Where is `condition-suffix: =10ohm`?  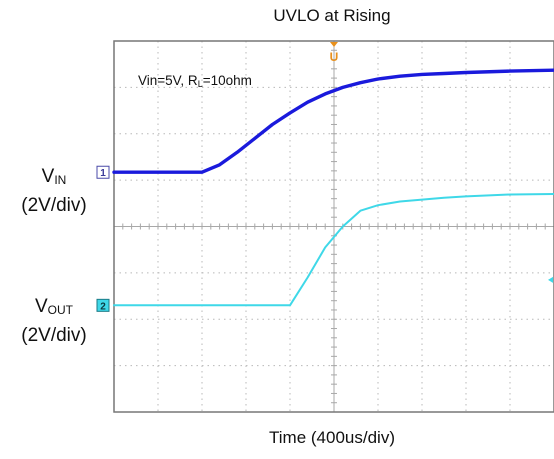 condition-suffix: =10ohm is located at coordinates (227, 80).